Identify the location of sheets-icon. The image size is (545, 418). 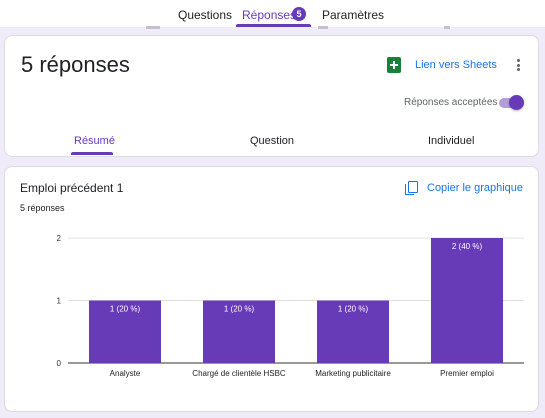
(394, 65).